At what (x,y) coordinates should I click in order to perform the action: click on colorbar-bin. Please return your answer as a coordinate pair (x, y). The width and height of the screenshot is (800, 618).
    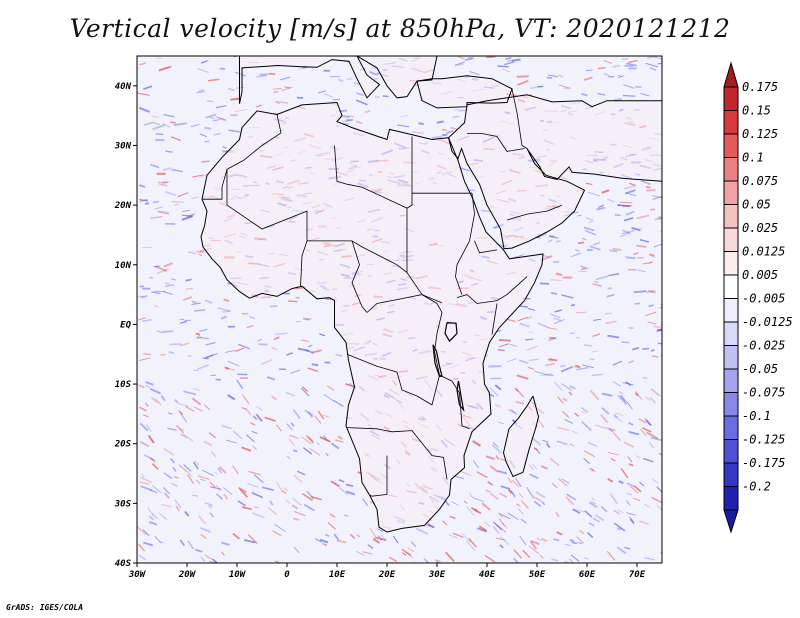
    Looking at the image, I should click on (731, 122).